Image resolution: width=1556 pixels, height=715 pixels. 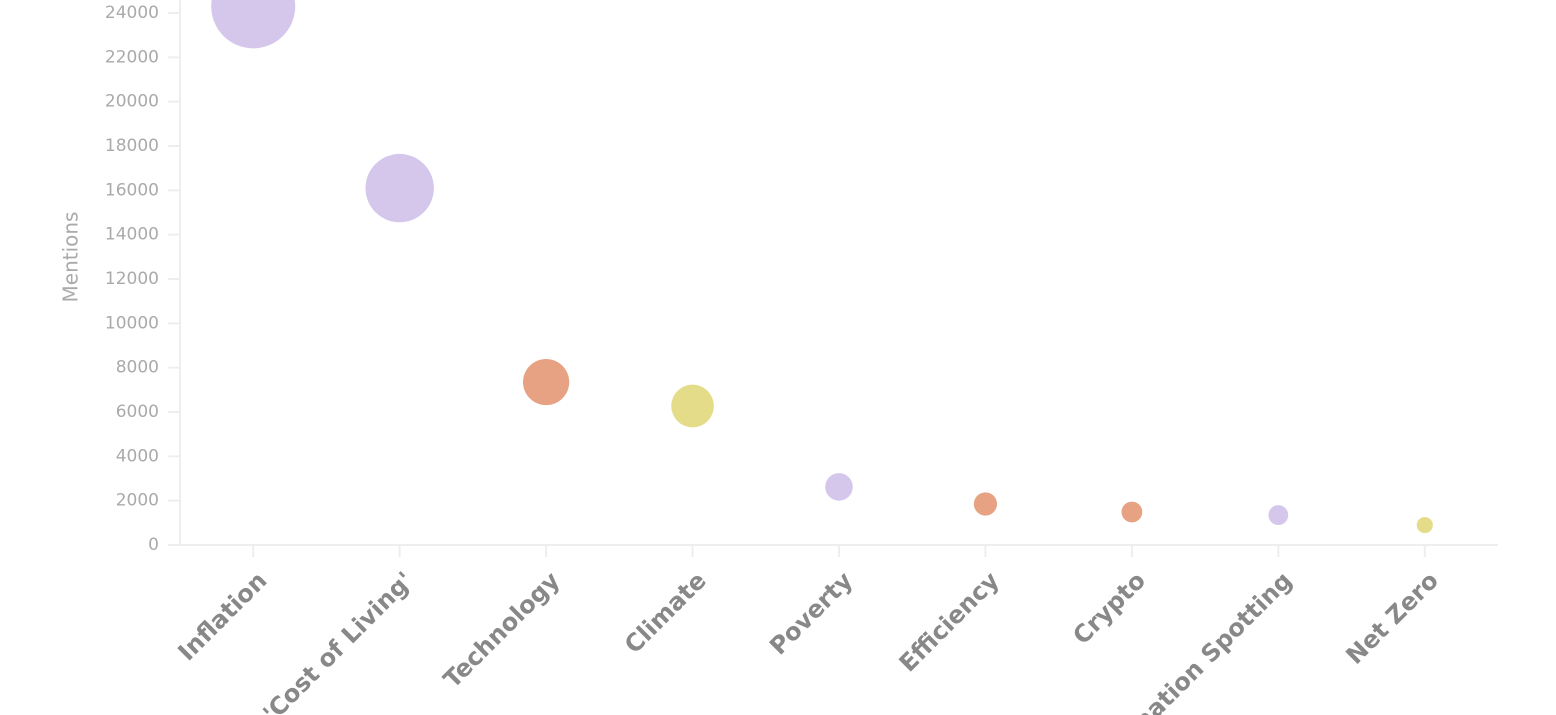 I want to click on x-tick-label: 'Cost of Living', so click(x=338, y=640).